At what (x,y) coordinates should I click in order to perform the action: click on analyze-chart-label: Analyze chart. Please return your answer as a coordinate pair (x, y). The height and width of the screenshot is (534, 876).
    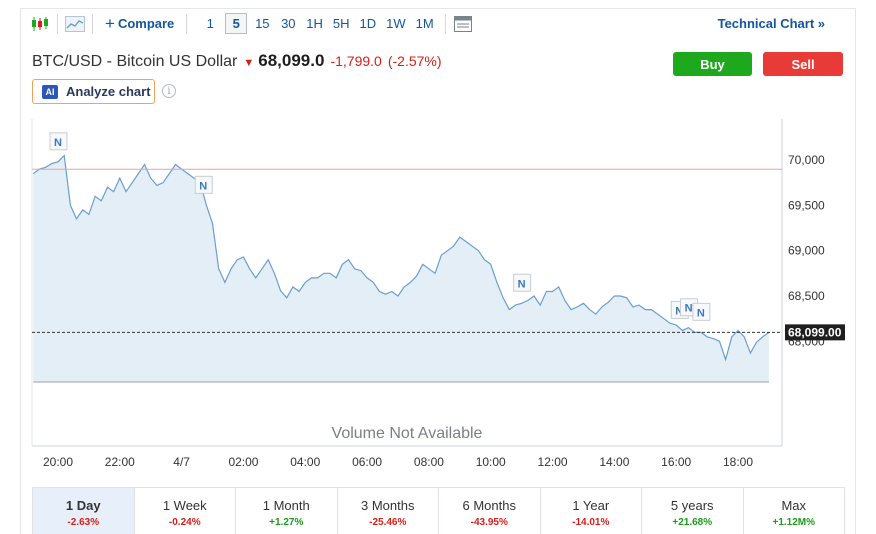
    Looking at the image, I should click on (108, 91).